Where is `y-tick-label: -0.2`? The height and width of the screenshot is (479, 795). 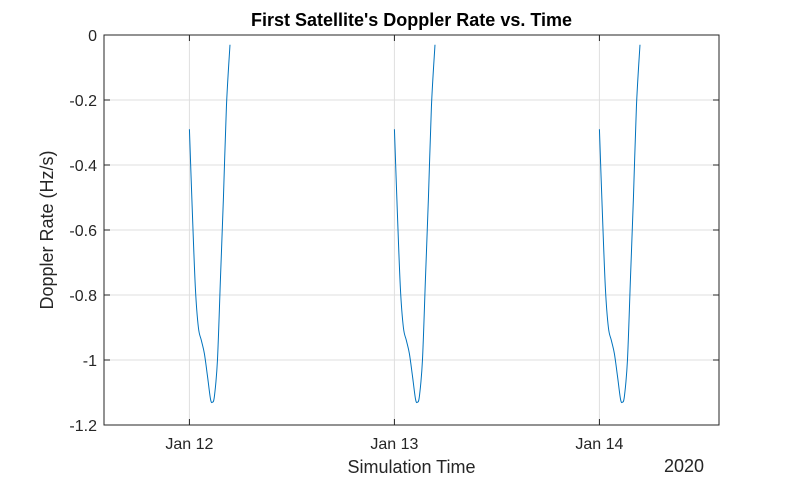 y-tick-label: -0.2 is located at coordinates (83, 101).